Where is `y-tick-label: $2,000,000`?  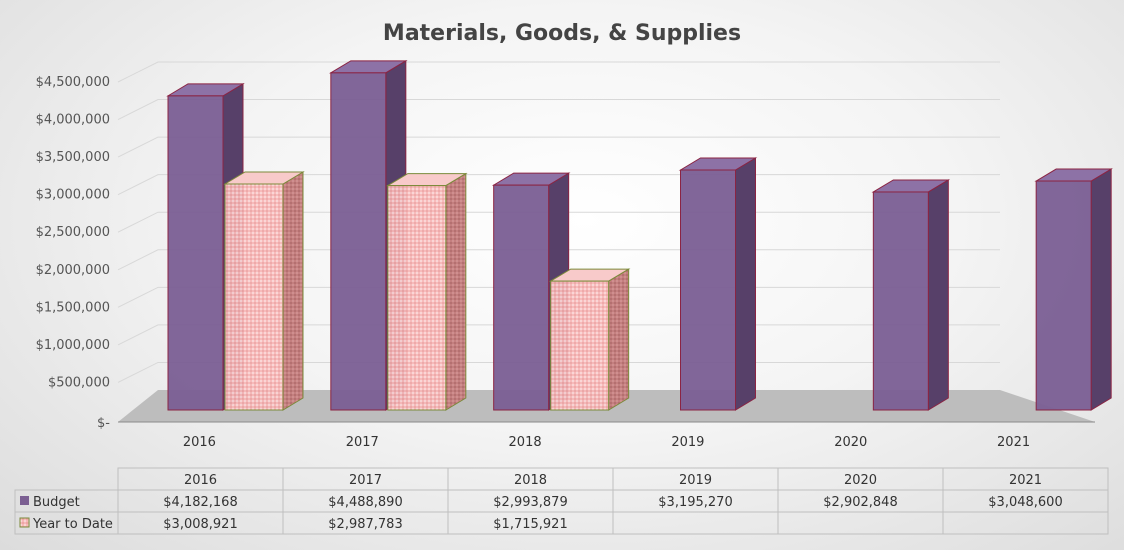 y-tick-label: $2,000,000 is located at coordinates (73, 270).